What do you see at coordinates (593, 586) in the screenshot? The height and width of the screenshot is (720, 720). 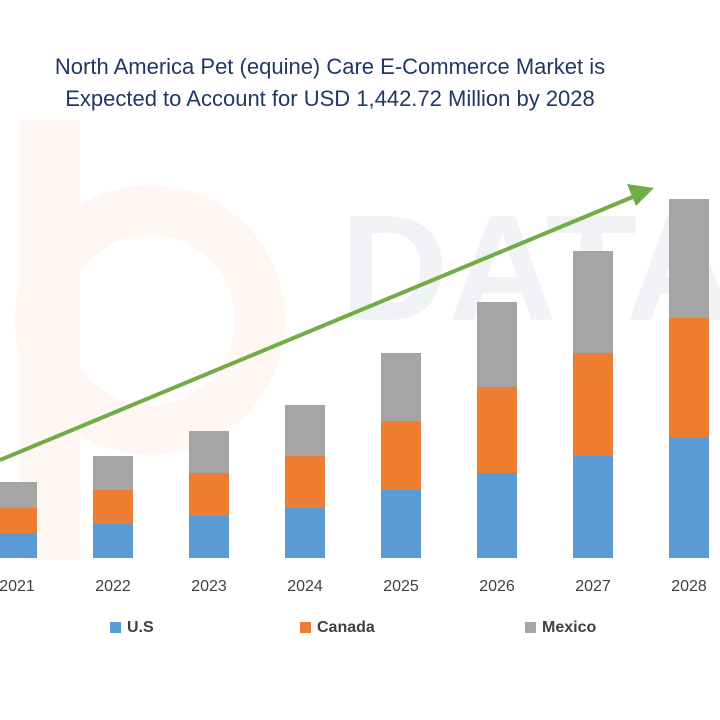 I see `x-tick-label: 2027` at bounding box center [593, 586].